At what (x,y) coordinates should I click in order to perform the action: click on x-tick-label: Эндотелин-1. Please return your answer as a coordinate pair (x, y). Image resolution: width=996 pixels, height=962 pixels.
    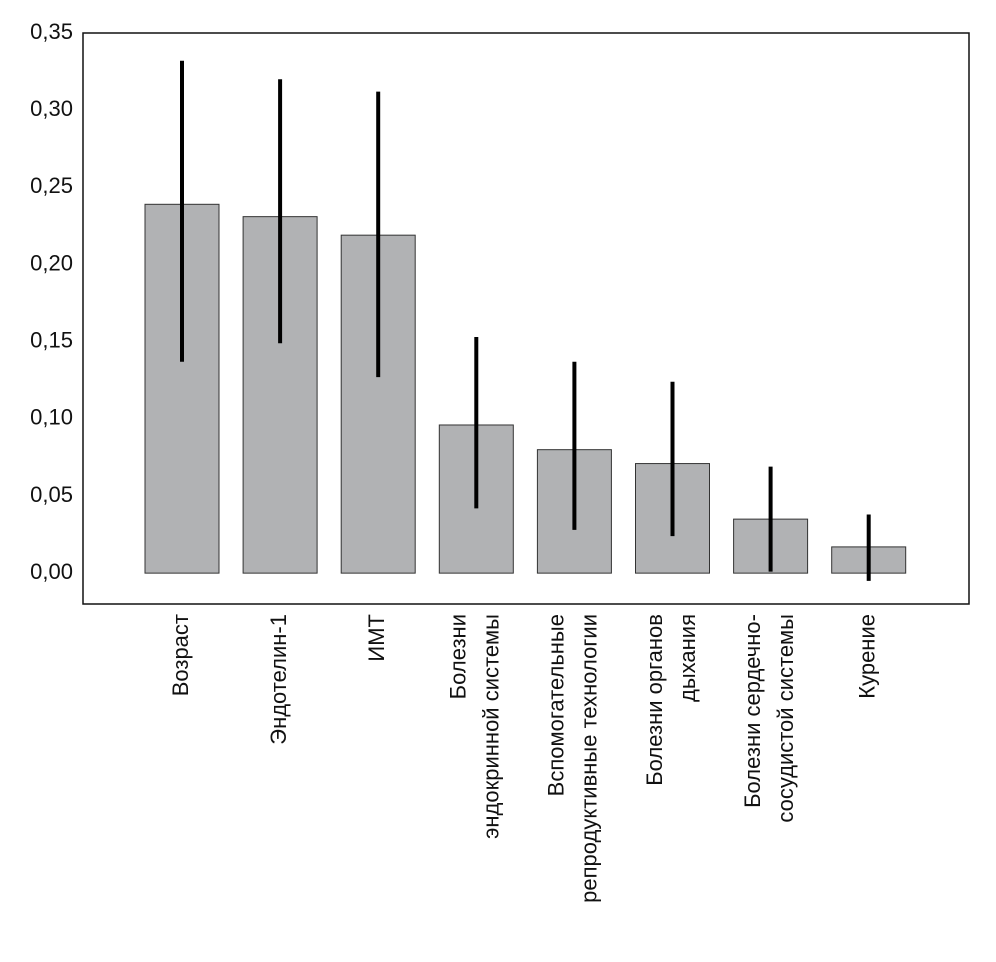
    Looking at the image, I should click on (278, 679).